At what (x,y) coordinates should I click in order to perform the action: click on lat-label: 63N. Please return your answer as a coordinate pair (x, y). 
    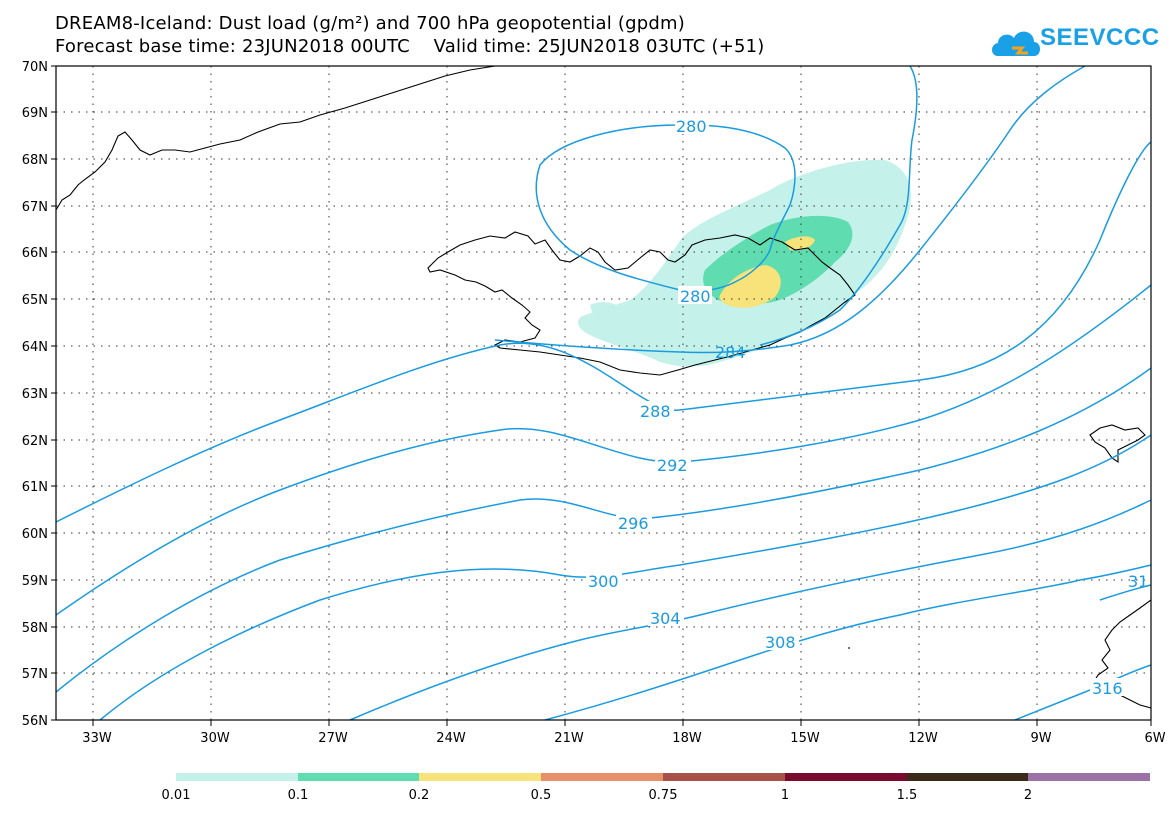
    Looking at the image, I should click on (35, 394).